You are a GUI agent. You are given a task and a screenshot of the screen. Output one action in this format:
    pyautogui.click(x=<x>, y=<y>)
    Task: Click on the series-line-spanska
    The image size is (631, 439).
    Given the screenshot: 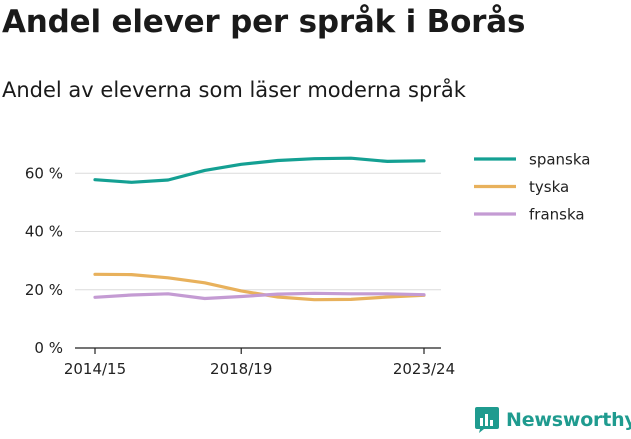 What is the action you would take?
    pyautogui.click(x=259, y=170)
    